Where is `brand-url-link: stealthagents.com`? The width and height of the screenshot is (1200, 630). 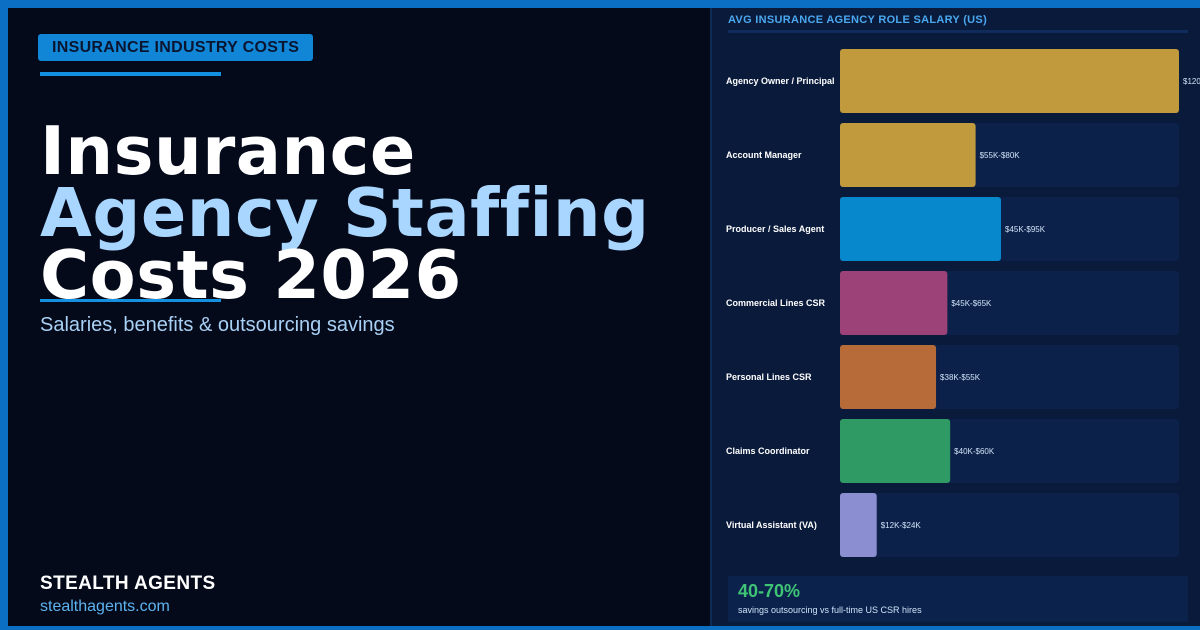 brand-url-link: stealthagents.com is located at coordinates (105, 606).